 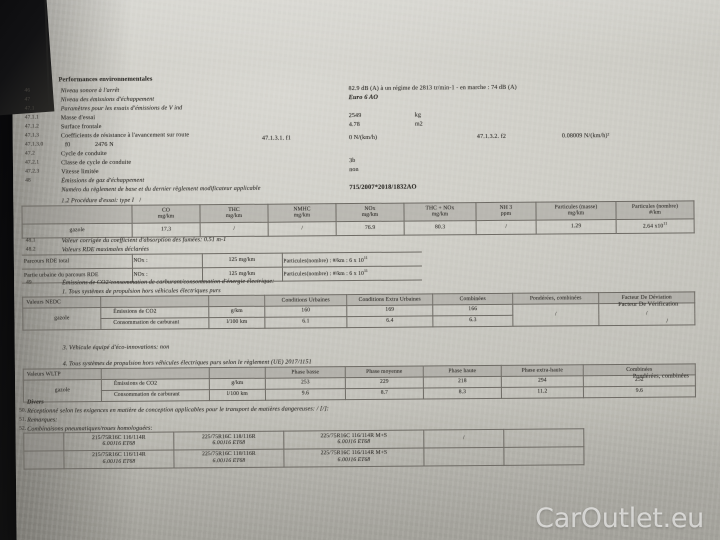 What do you see at coordinates (542, 381) in the screenshot?
I see `wltp-co2-extra-high: 294` at bounding box center [542, 381].